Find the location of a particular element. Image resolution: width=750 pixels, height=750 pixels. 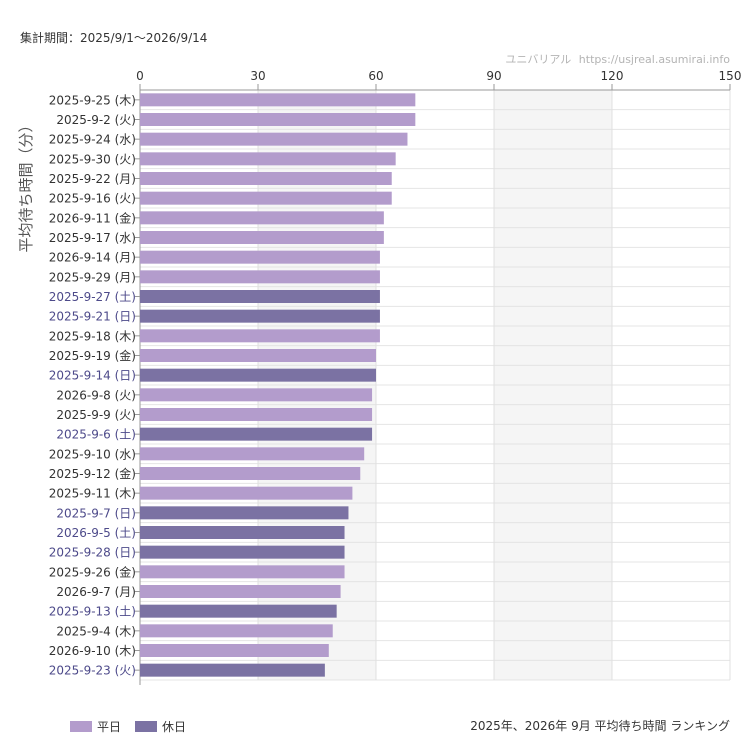

category-label: 2025-9-10 (水) is located at coordinates (92, 454).